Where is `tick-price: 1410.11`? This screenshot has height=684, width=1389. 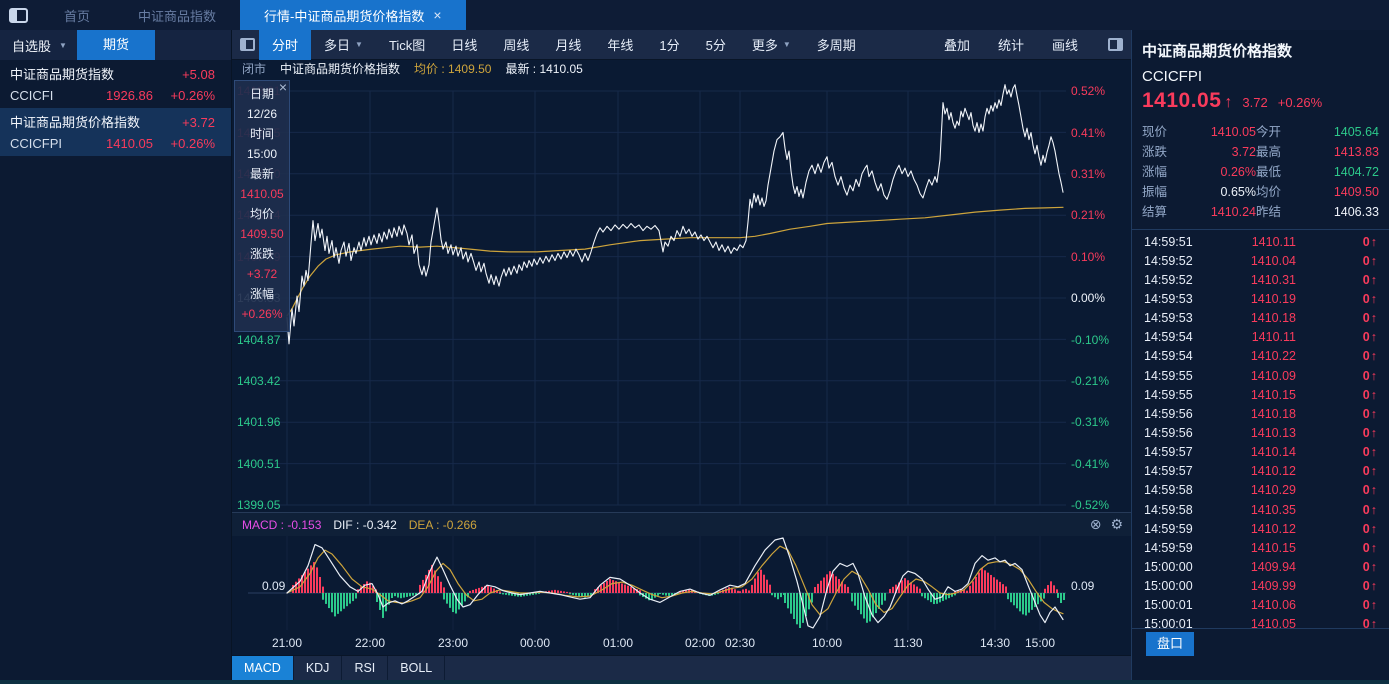
tick-price: 1410.11 is located at coordinates (1273, 241).